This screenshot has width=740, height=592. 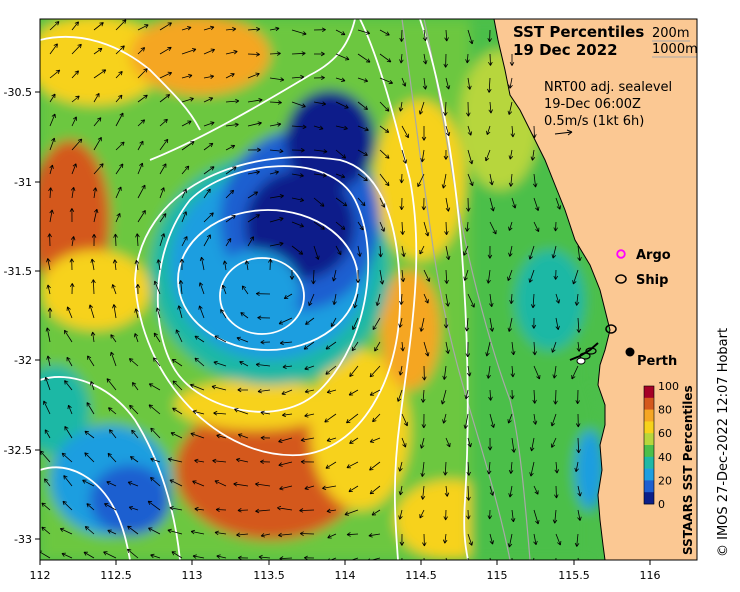 I want to click on y-tick-label: -33, so click(x=23, y=539).